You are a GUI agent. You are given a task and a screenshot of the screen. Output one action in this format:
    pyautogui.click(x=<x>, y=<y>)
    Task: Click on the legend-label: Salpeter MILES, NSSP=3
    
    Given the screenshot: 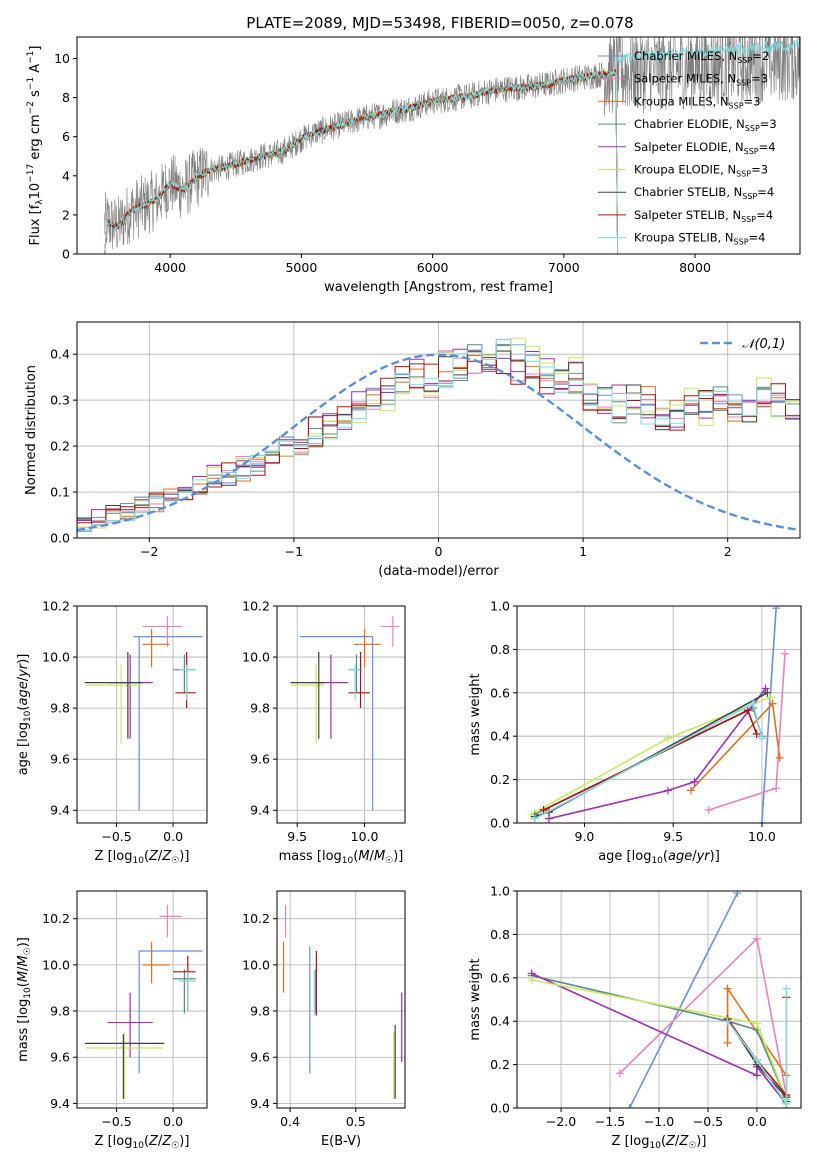 What is the action you would take?
    pyautogui.click(x=701, y=80)
    